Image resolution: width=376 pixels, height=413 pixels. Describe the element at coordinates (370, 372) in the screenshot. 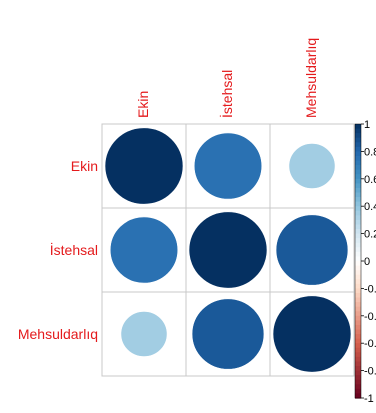

I see `colorbar-tick-label: -0.8` at that location.